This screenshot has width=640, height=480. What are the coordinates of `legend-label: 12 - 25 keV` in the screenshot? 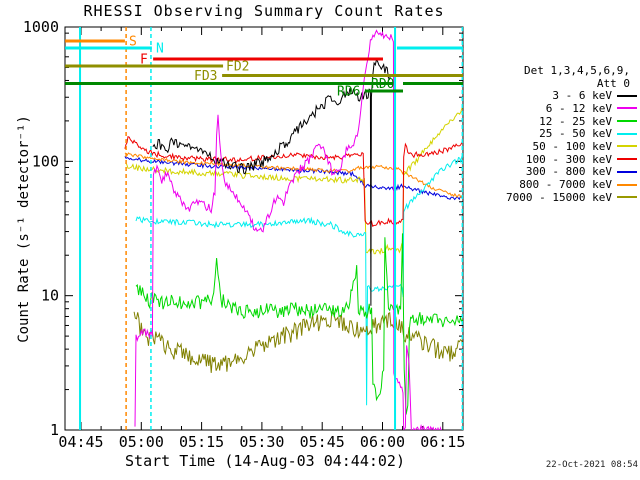 It's located at (575, 121).